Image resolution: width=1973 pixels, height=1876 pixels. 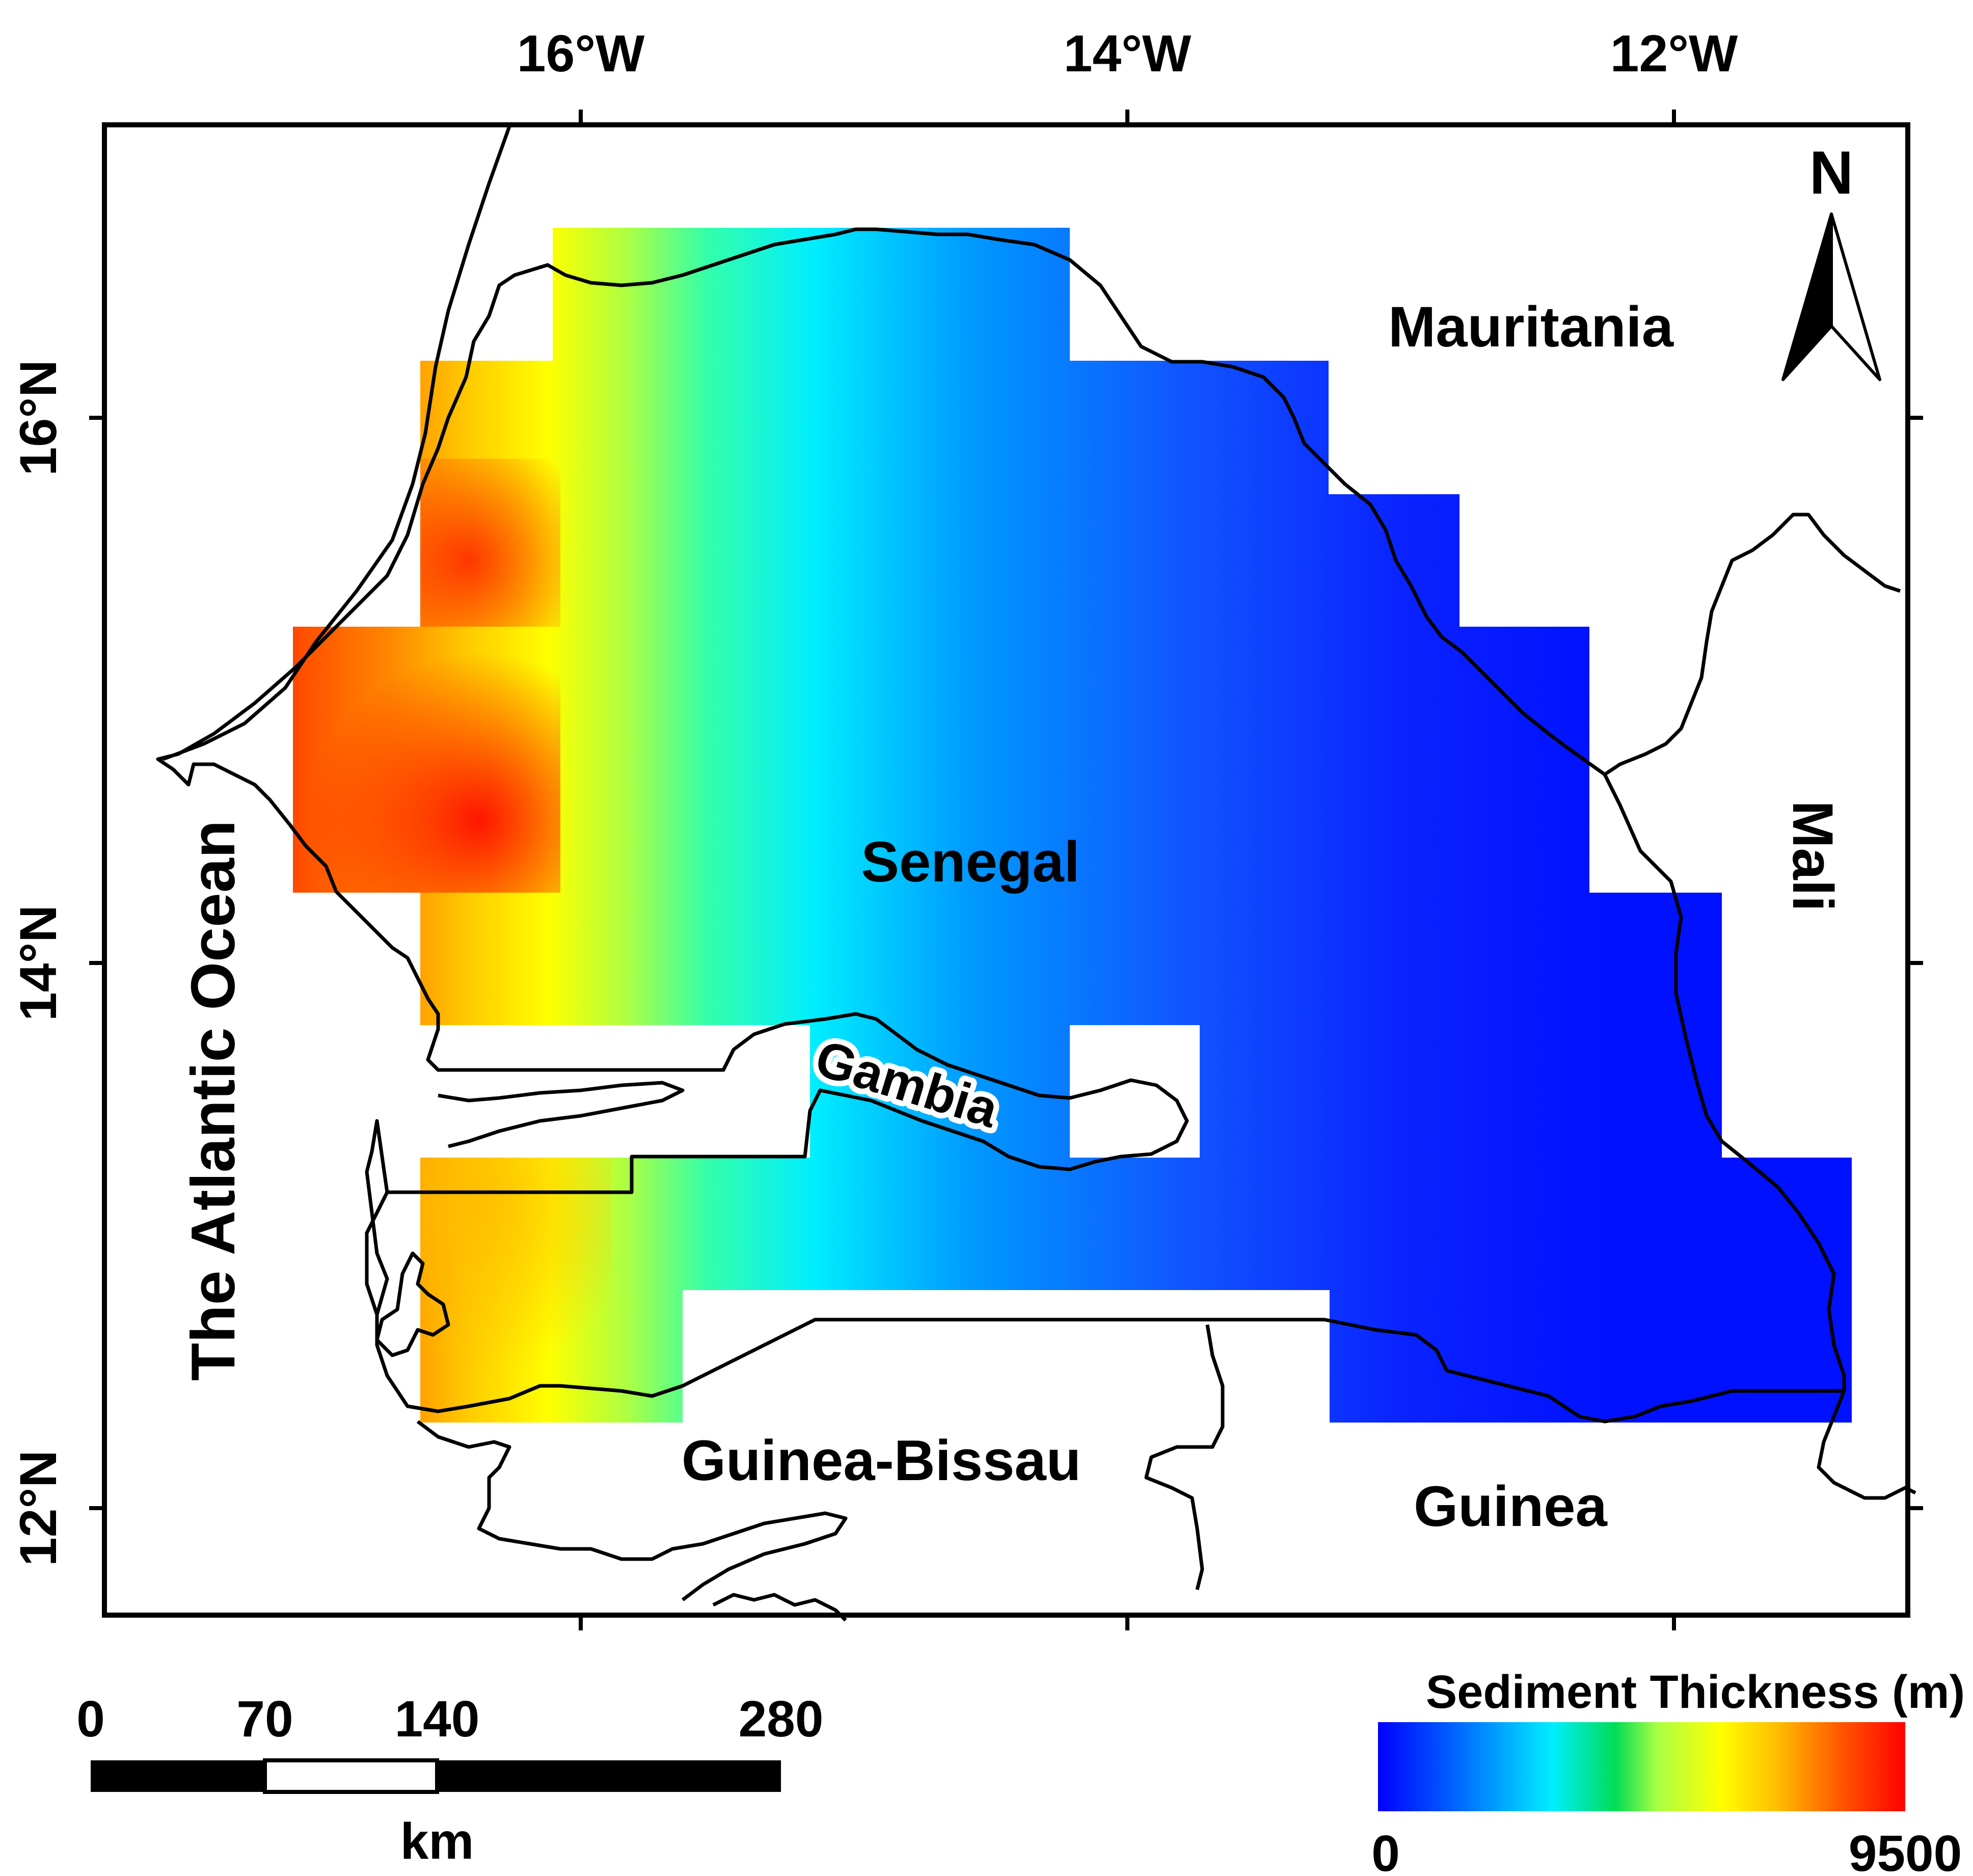 I want to click on scale-bar-ticks: 0 70 140 280, so click(x=449, y=1719).